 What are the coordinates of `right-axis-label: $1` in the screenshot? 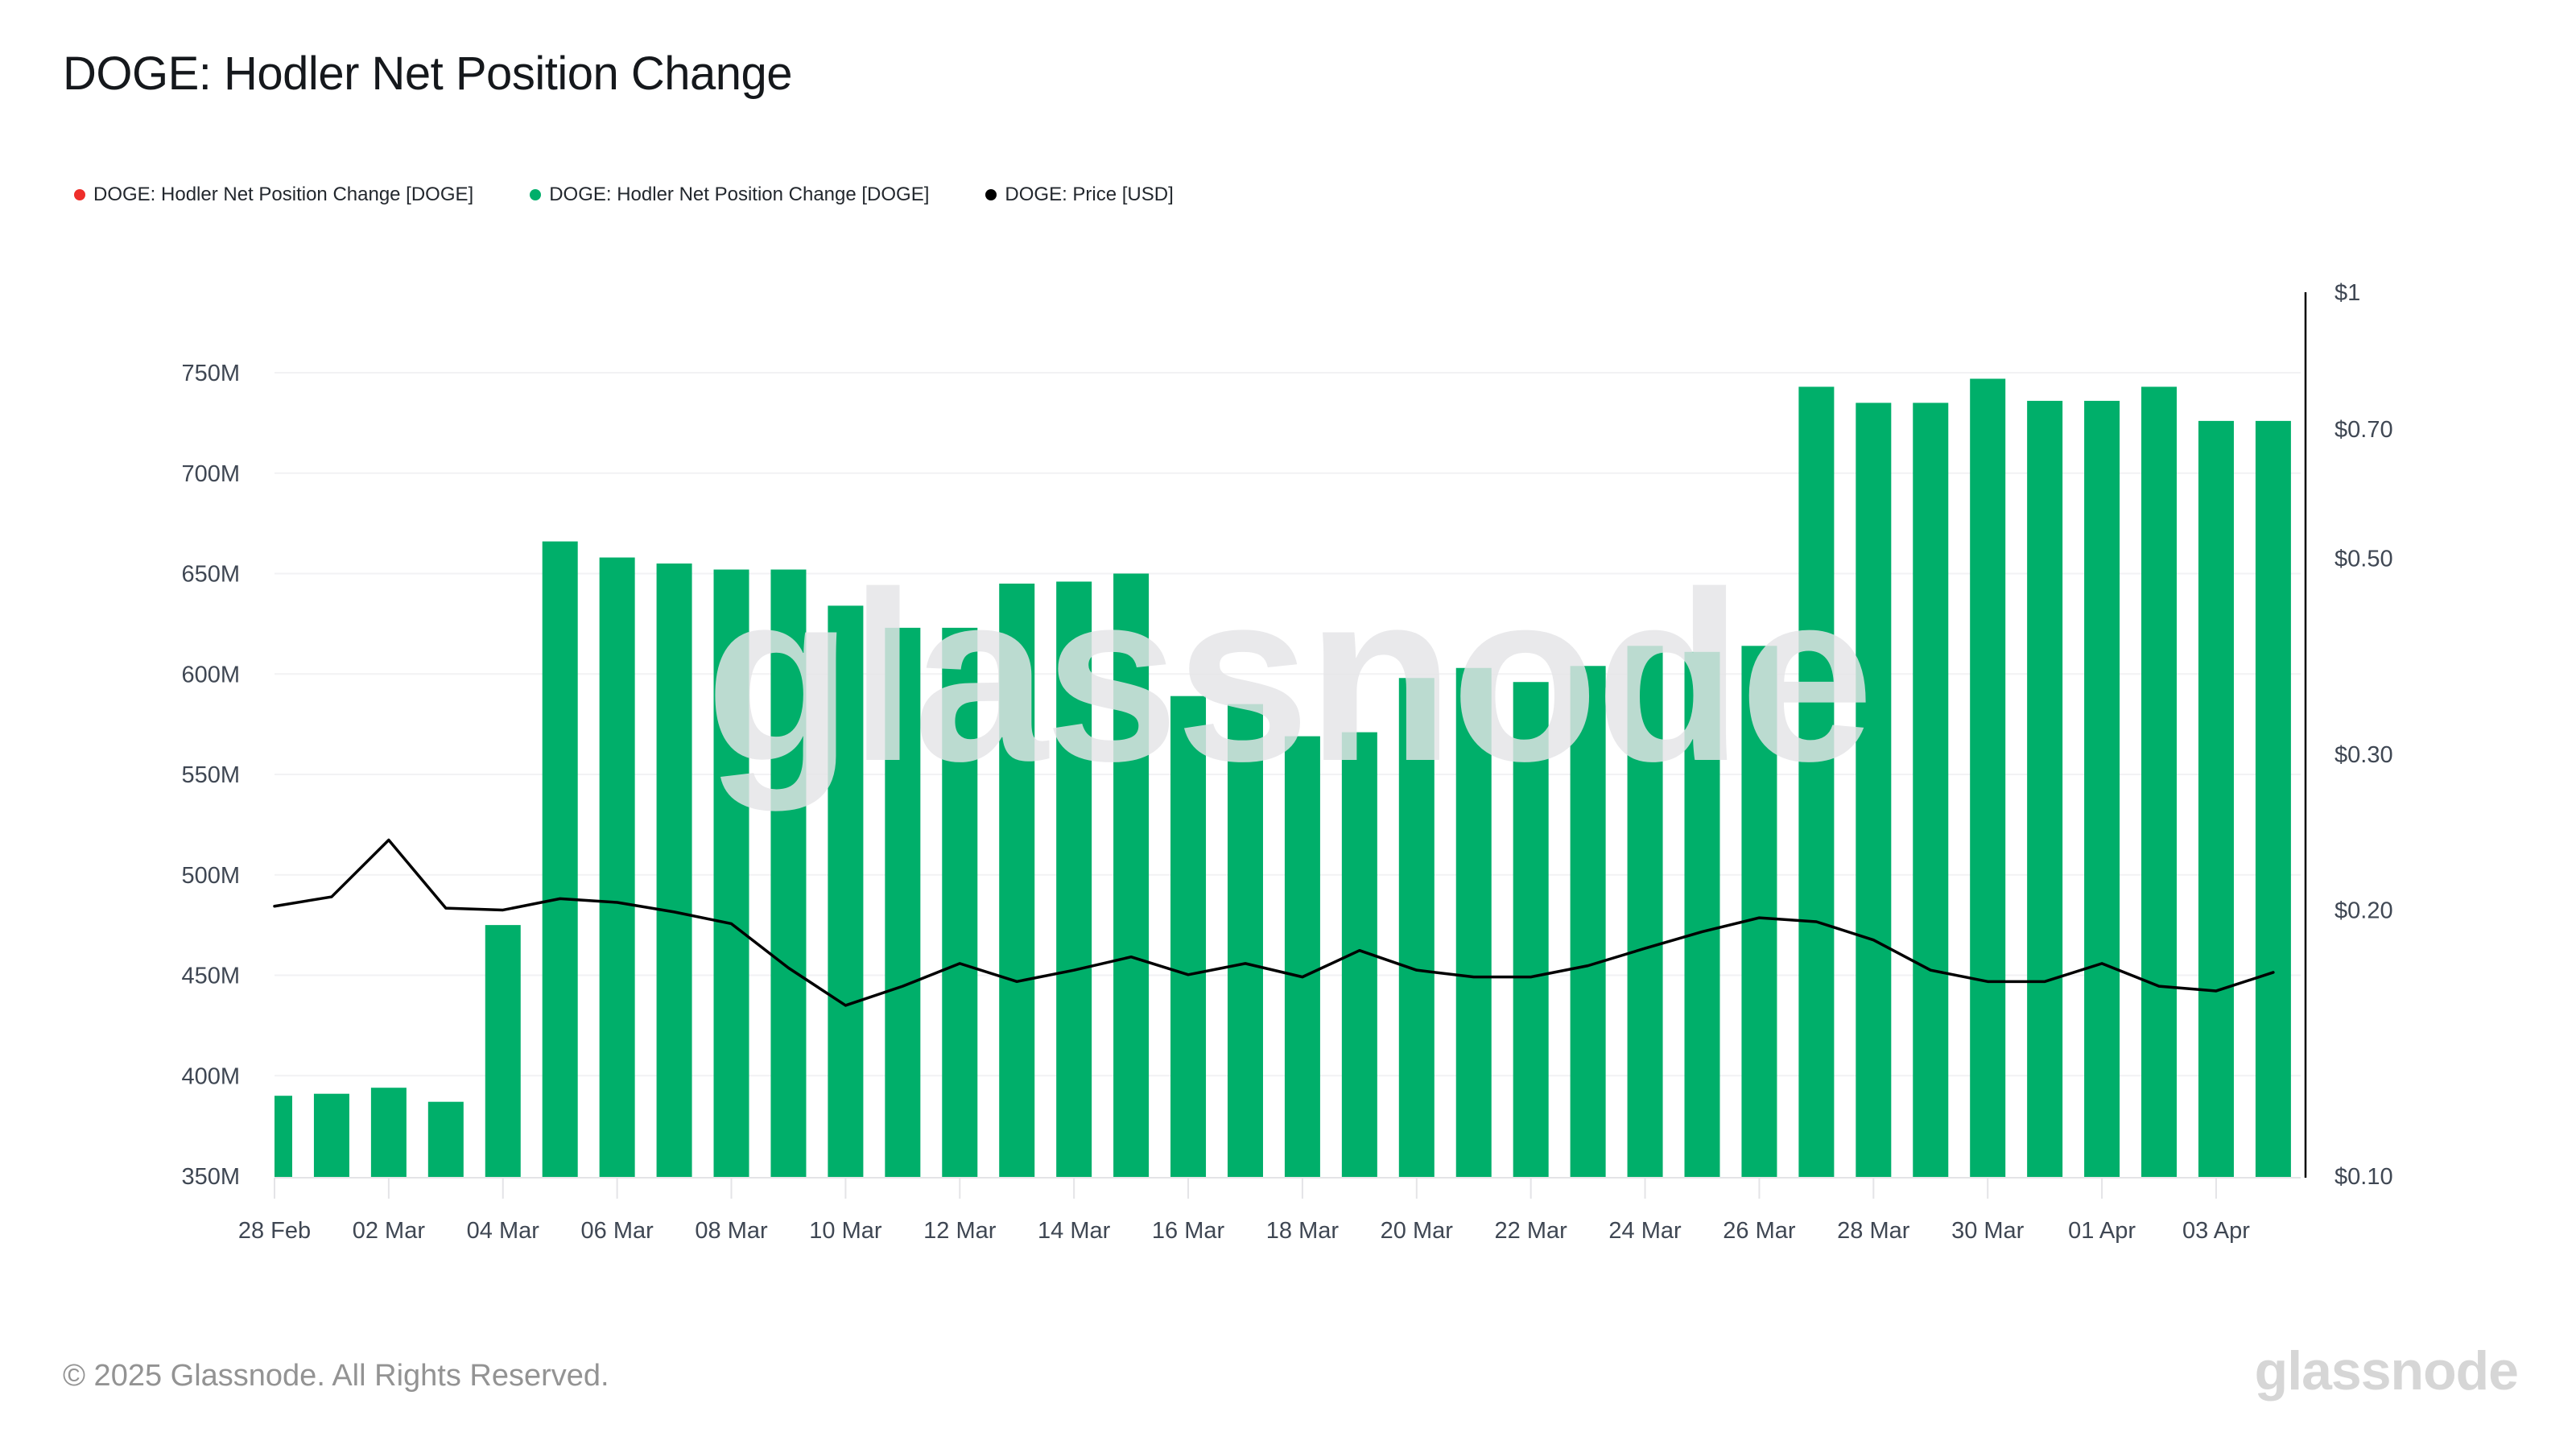 It's located at (2347, 293).